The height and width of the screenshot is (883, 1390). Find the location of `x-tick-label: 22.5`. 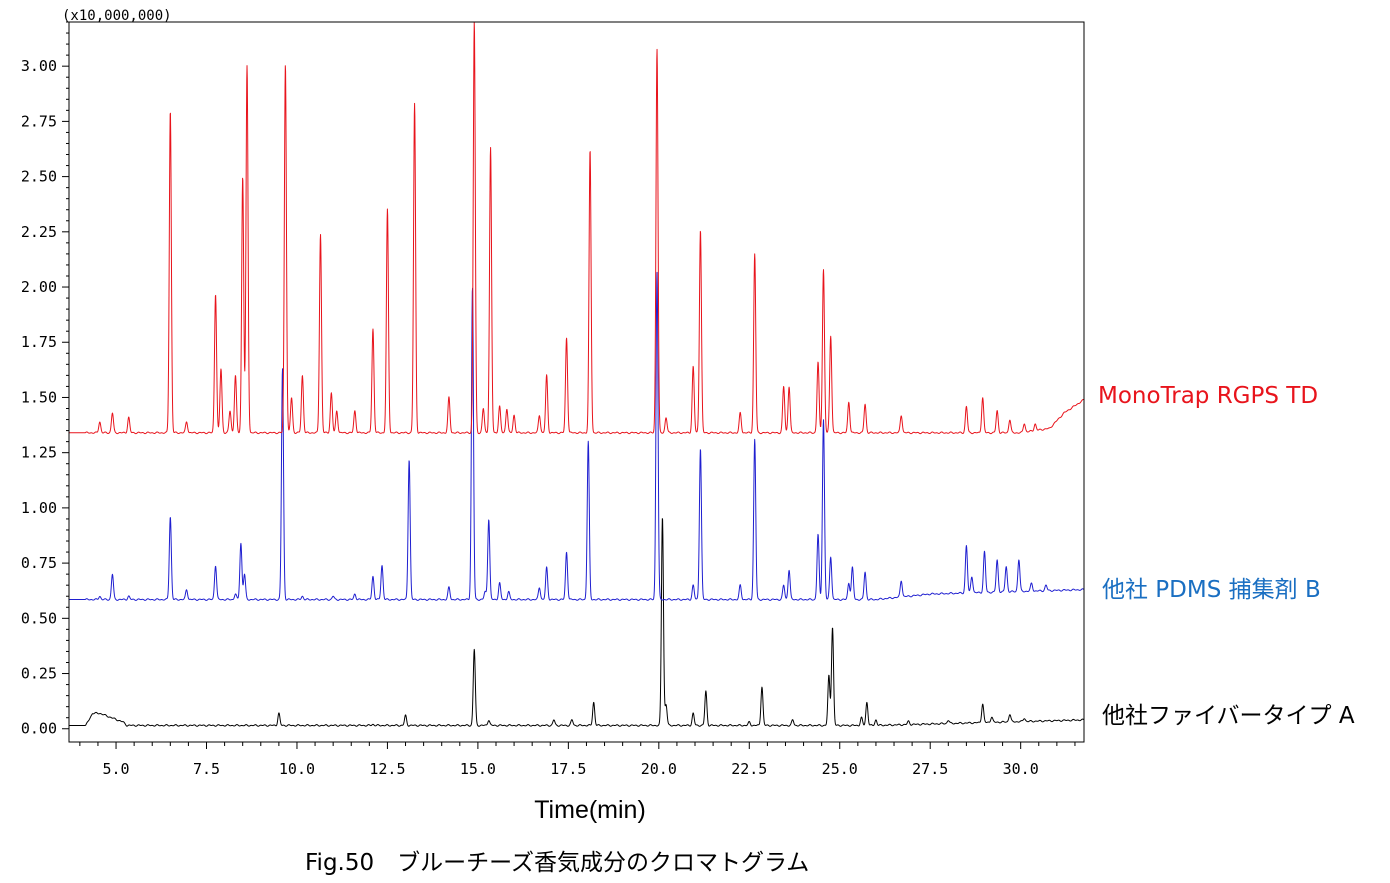

x-tick-label: 22.5 is located at coordinates (749, 769).